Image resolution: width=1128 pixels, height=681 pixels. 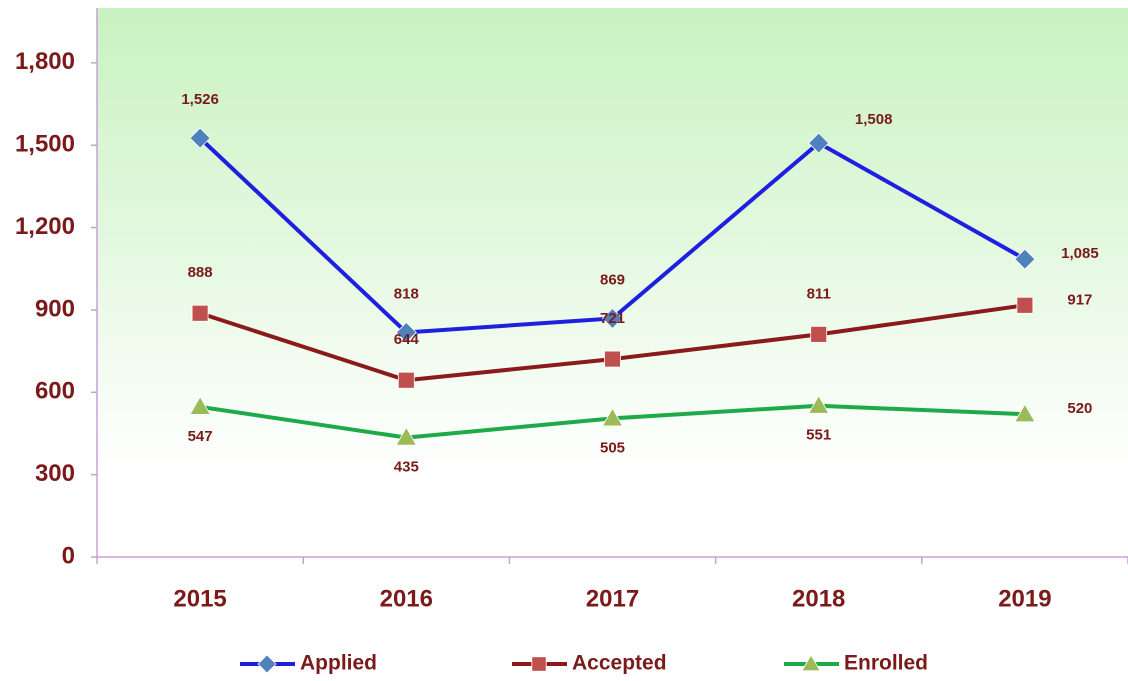 What do you see at coordinates (406, 598) in the screenshot?
I see `x-tick-label: 2016` at bounding box center [406, 598].